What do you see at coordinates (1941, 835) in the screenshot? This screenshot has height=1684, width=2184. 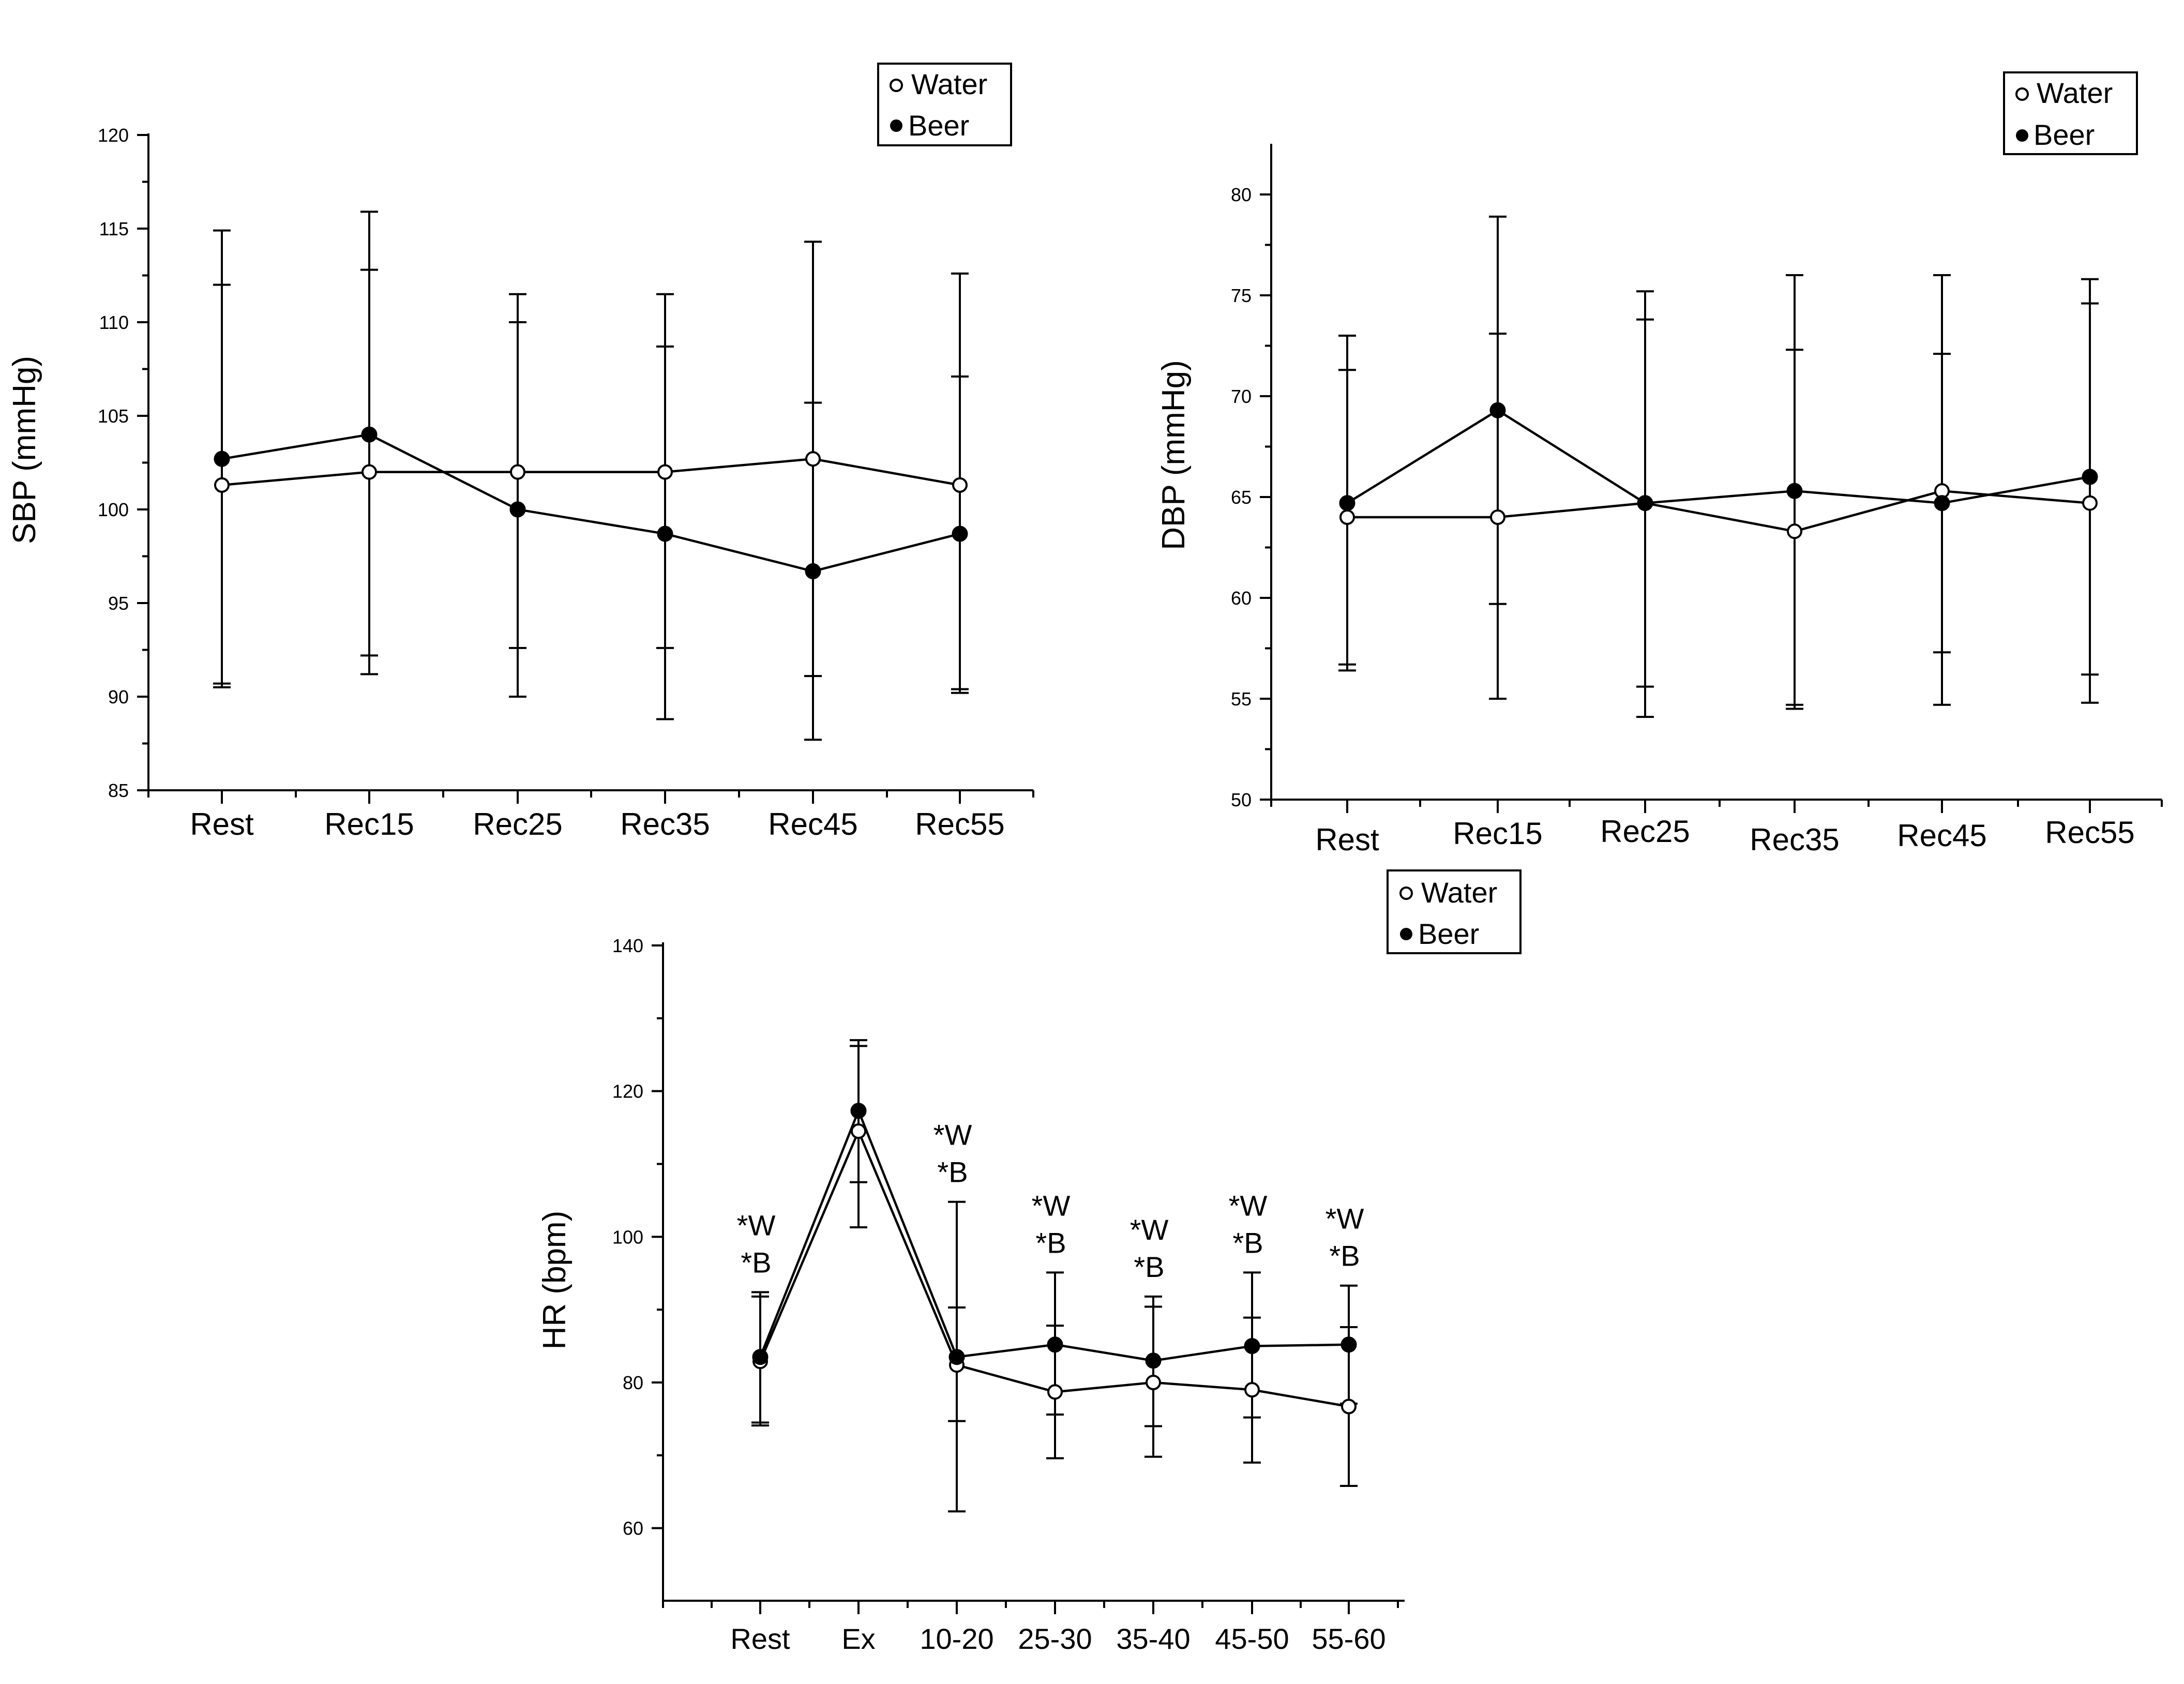 I see `dbp-category-label: Rec45` at bounding box center [1941, 835].